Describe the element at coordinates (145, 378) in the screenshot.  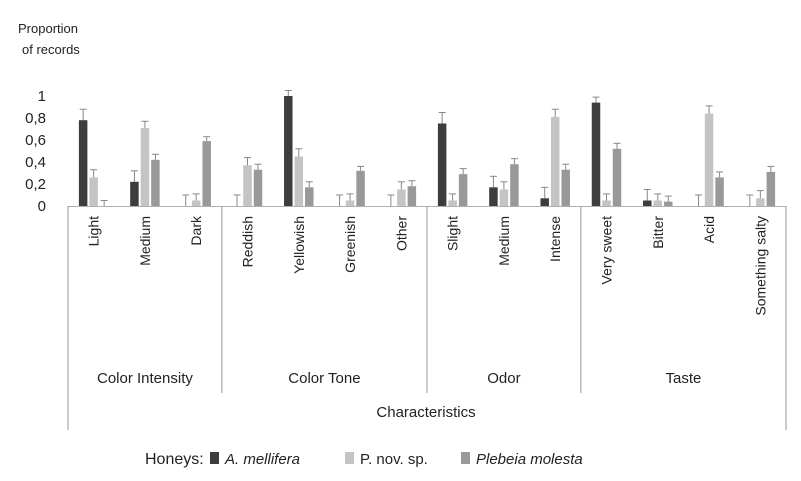
I see `group-label: Color Intensity` at that location.